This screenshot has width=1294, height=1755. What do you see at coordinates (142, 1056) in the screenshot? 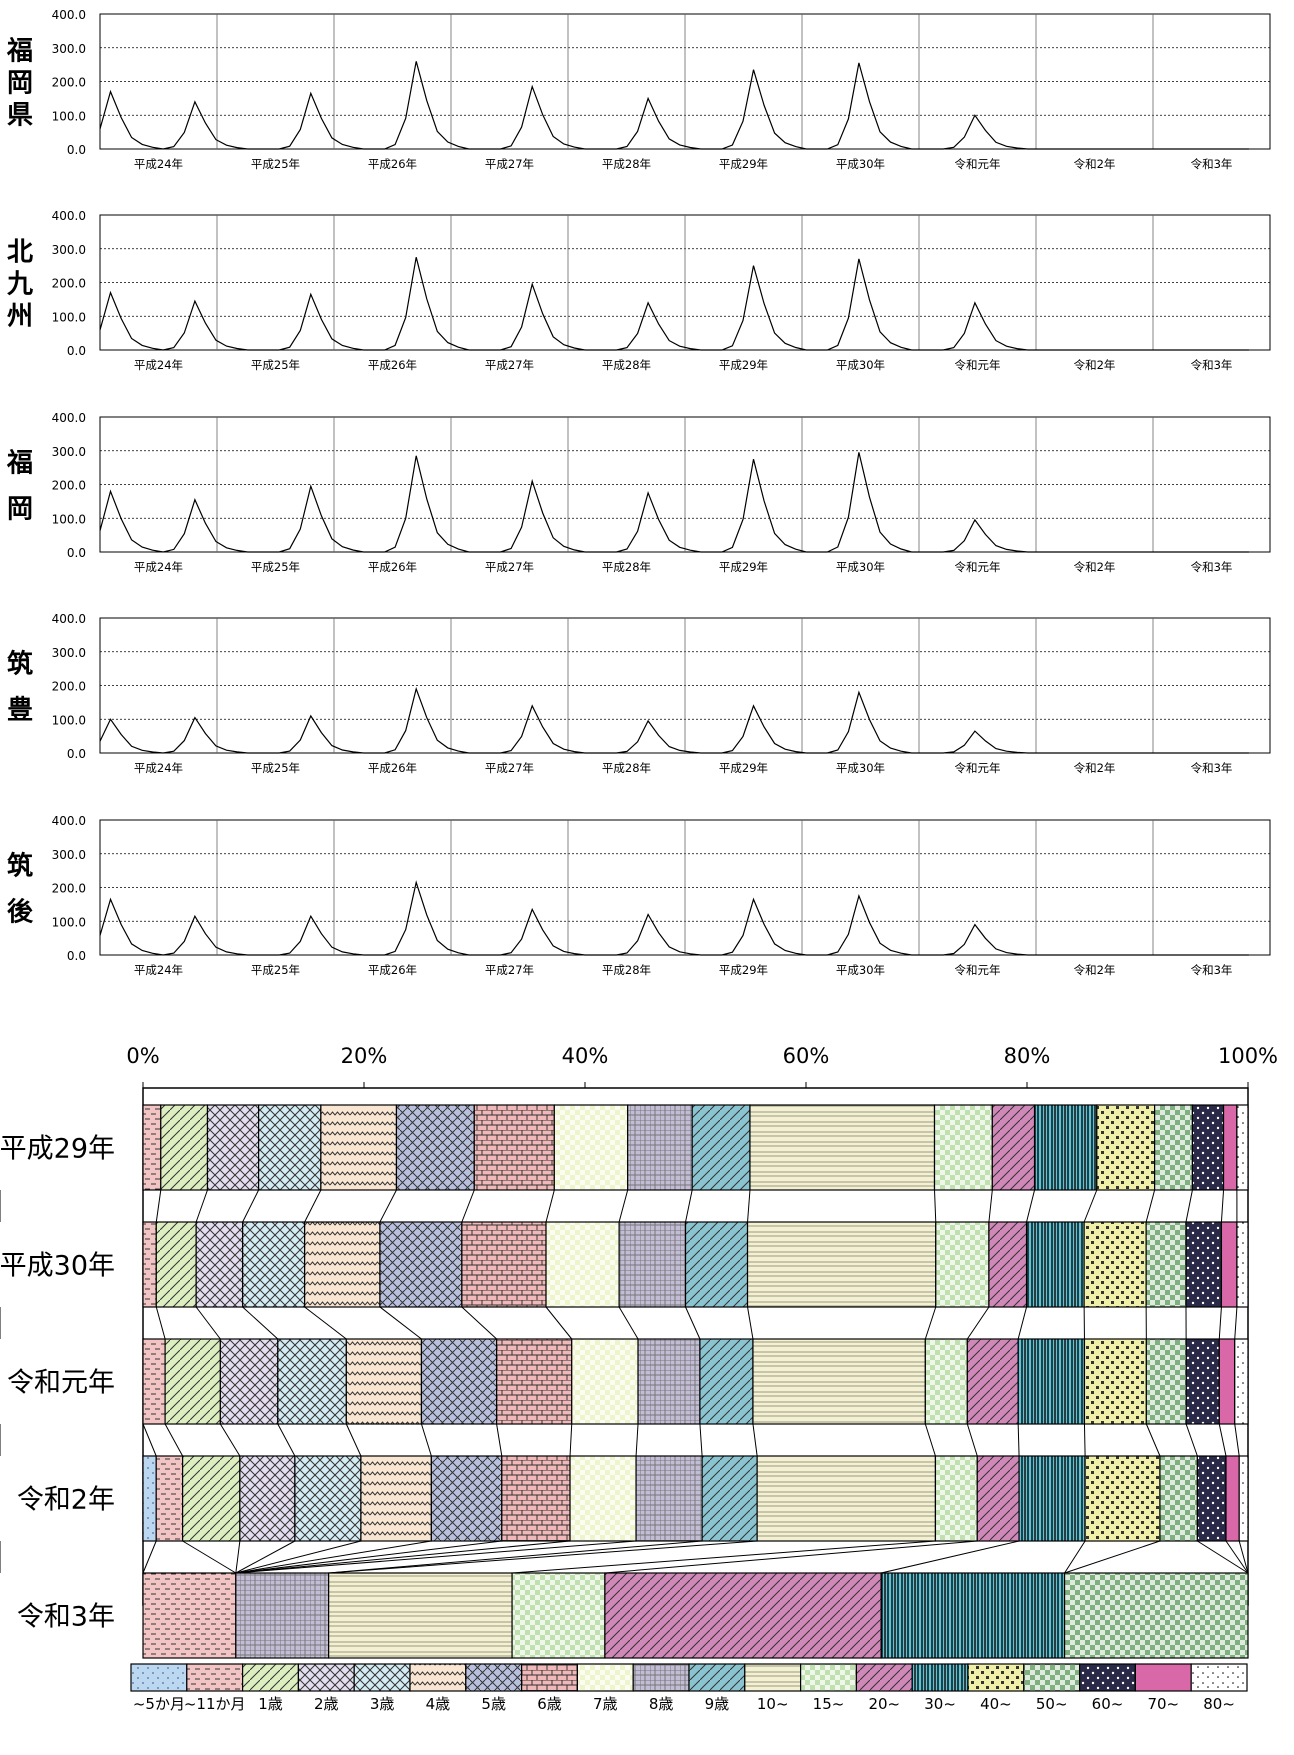
I see `x-axis-percent-label: 0%` at bounding box center [142, 1056].